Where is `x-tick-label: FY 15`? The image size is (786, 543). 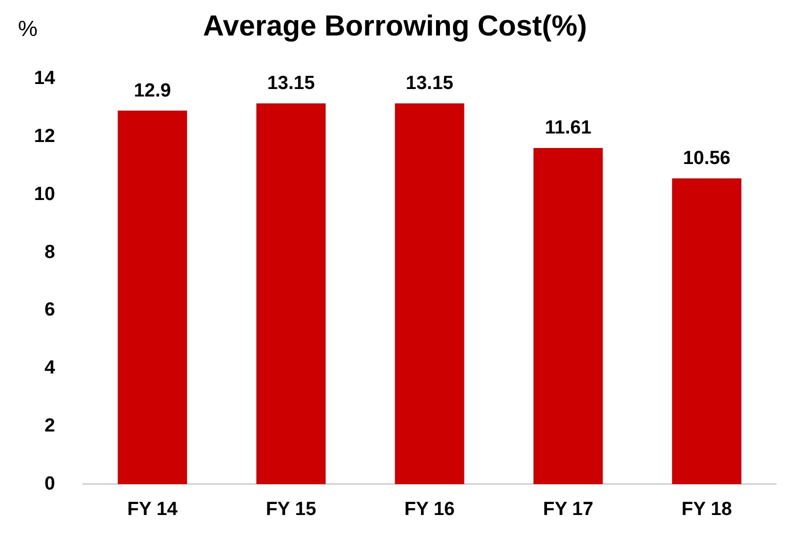
x-tick-label: FY 15 is located at coordinates (291, 509).